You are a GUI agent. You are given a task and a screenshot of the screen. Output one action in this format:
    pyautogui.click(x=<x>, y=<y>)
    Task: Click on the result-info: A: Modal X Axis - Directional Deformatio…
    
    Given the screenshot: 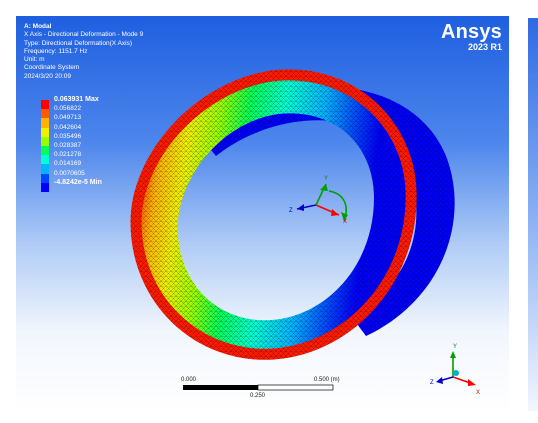 What is the action you would take?
    pyautogui.click(x=83, y=52)
    